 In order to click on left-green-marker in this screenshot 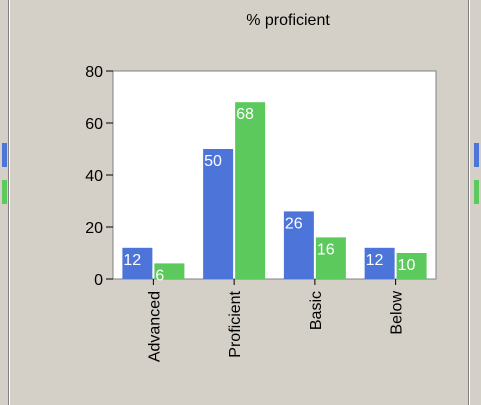, I will do `click(4, 192)`.